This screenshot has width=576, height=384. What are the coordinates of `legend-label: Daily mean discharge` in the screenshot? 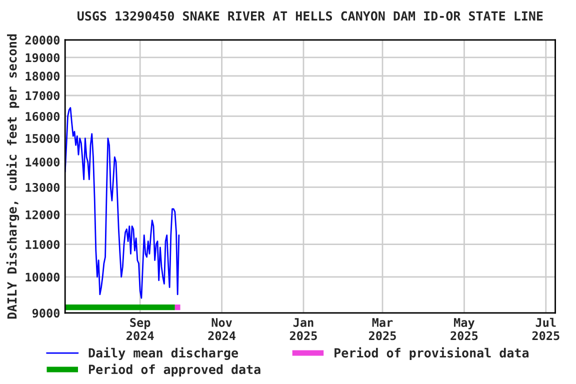 It's located at (163, 353).